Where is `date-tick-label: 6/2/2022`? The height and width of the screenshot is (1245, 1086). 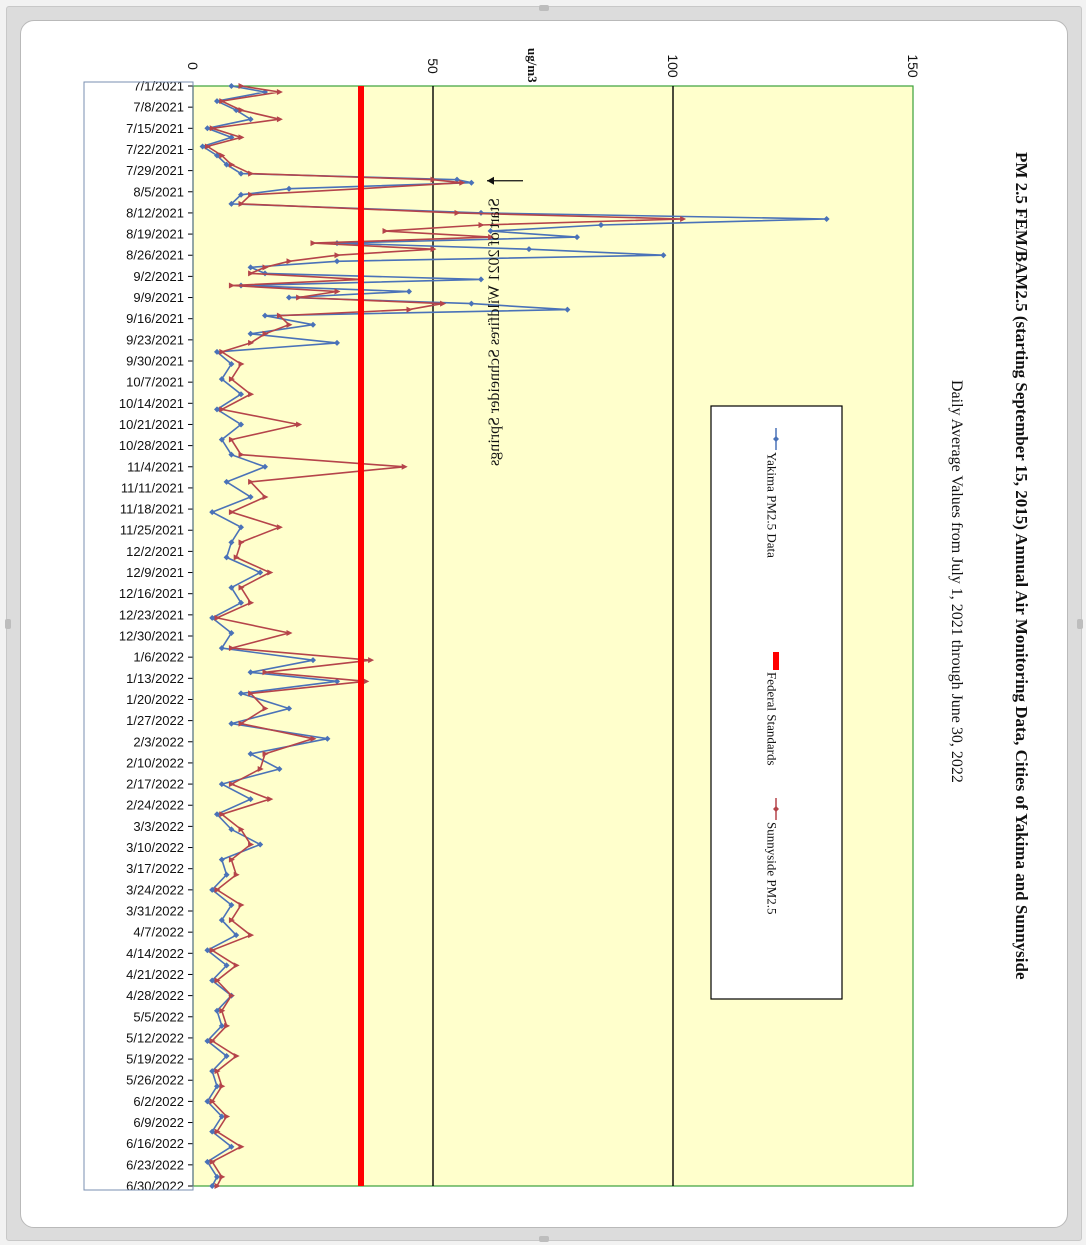
date-tick-label: 6/2/2022 is located at coordinates (158, 1101).